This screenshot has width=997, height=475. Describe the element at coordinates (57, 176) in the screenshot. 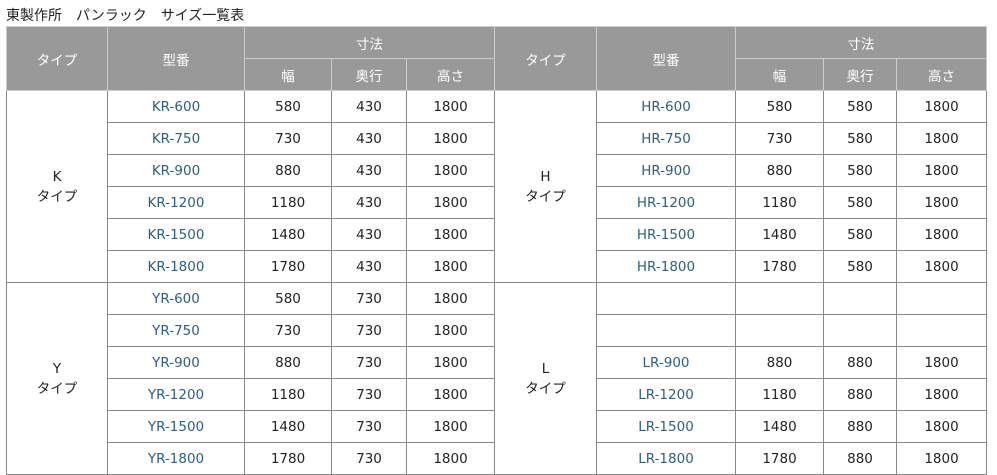

I see `type-letter: K` at that location.